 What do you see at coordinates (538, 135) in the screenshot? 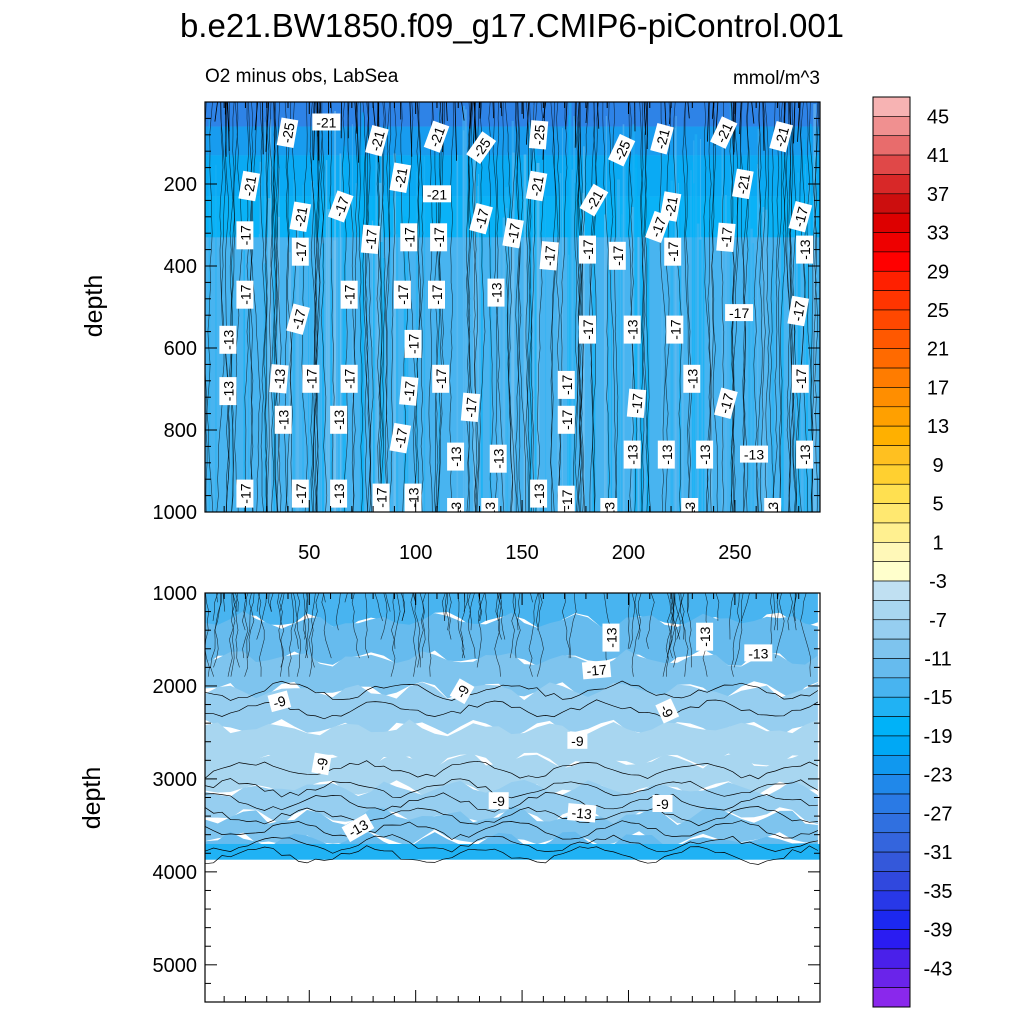
I see `contour-label: -25` at bounding box center [538, 135].